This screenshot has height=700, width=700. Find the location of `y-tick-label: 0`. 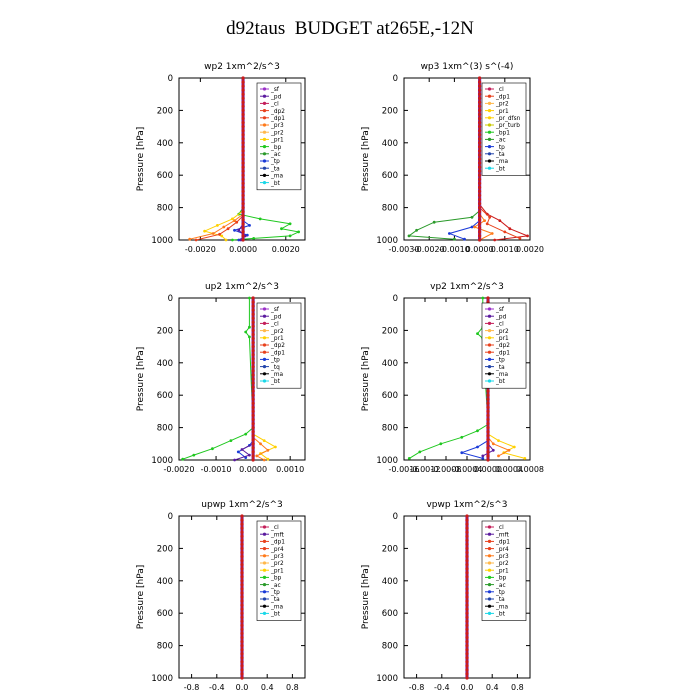

y-tick-label: 0 is located at coordinates (170, 517).